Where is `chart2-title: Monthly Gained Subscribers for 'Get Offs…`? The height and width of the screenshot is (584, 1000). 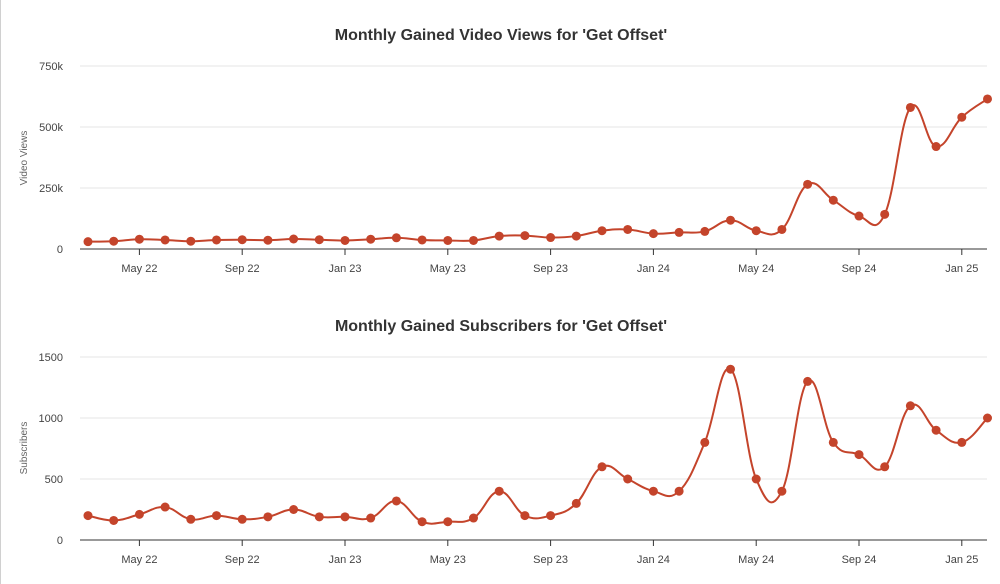
chart2-title: Monthly Gained Subscribers for 'Get Offs… is located at coordinates (501, 326).